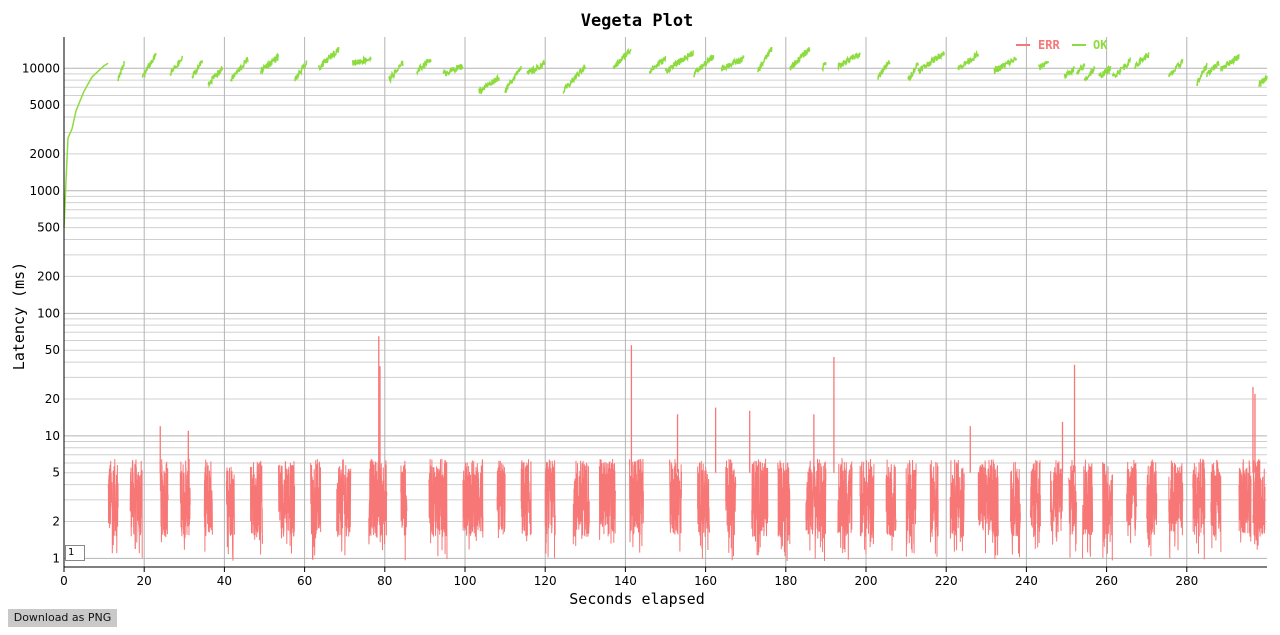 Image resolution: width=1280 pixels, height=635 pixels. What do you see at coordinates (56, 521) in the screenshot?
I see `y-tick-label: 2` at bounding box center [56, 521].